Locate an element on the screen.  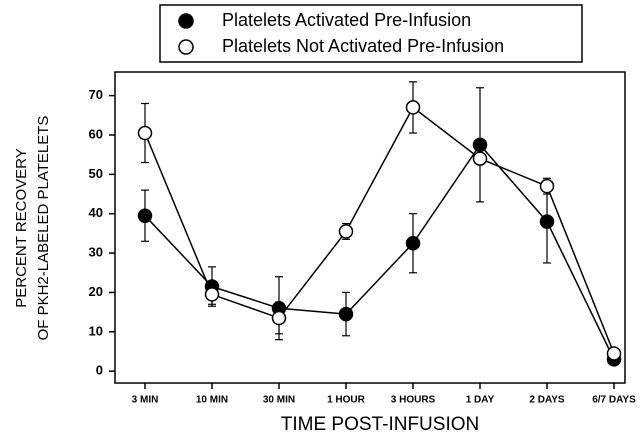
y-tick-label: 70 is located at coordinates (96, 94).